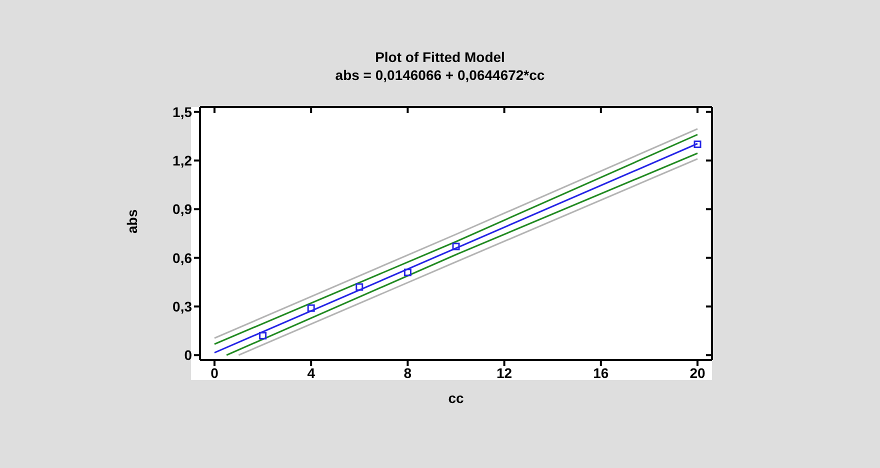 This screenshot has height=468, width=880. What do you see at coordinates (182, 258) in the screenshot?
I see `y-tick-label: 0,6` at bounding box center [182, 258].